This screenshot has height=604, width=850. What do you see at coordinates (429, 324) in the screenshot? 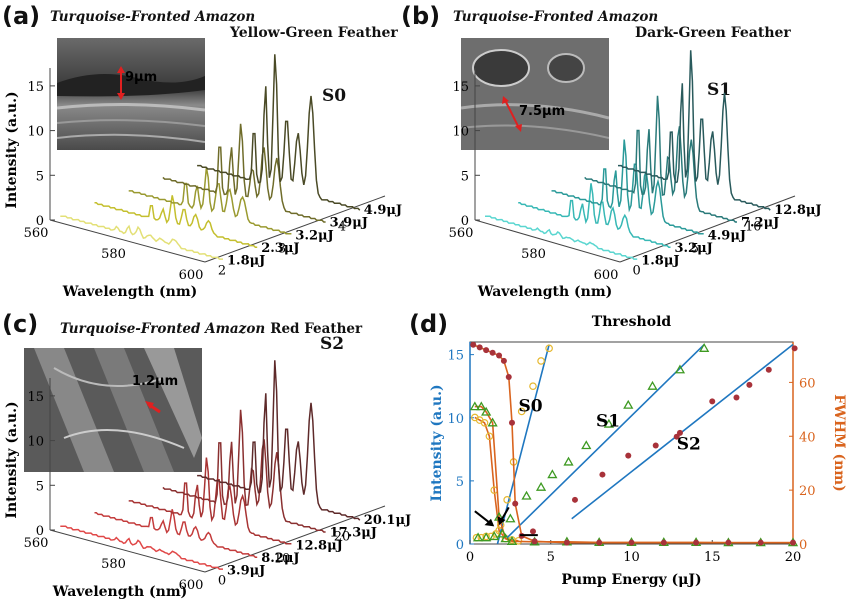
I see `panel-label-d: (d)` at bounding box center [429, 324].